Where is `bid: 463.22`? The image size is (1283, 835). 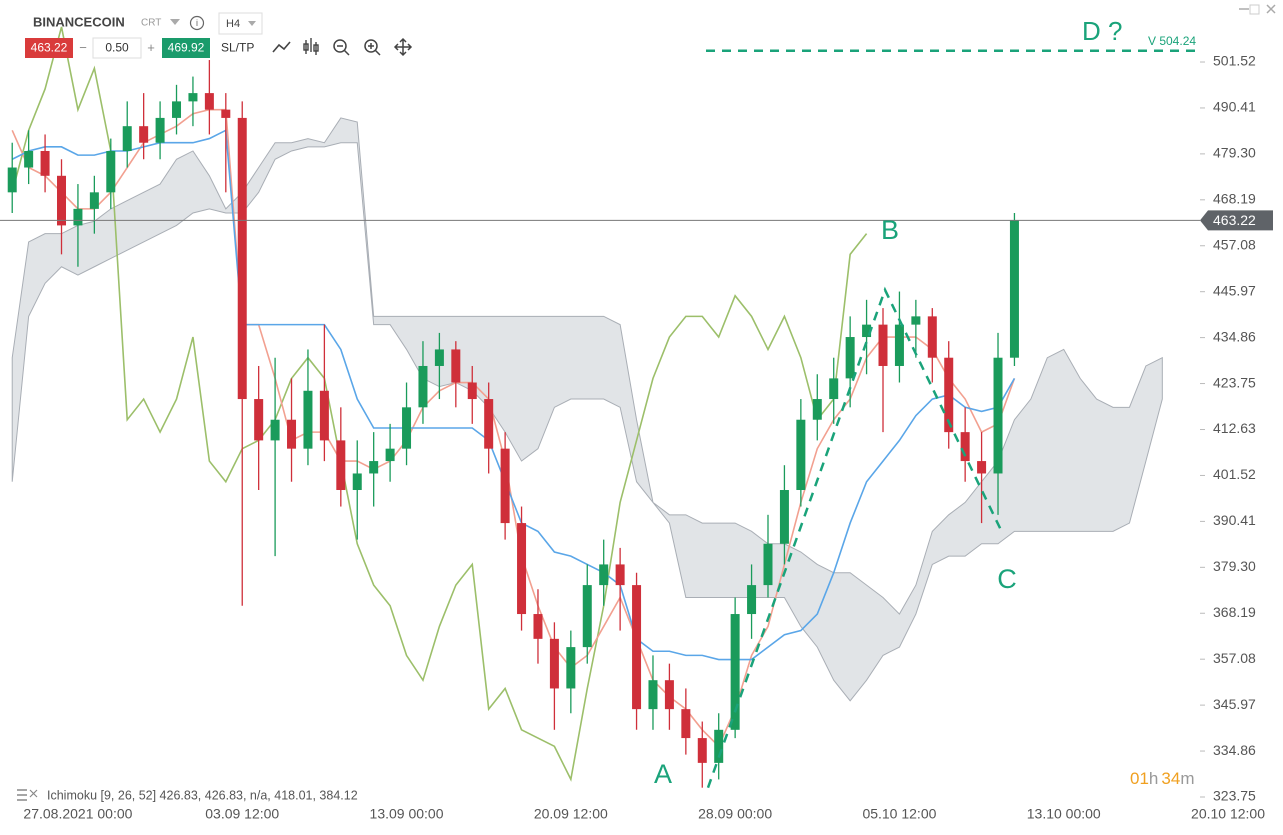
bid: 463.22 is located at coordinates (49, 48).